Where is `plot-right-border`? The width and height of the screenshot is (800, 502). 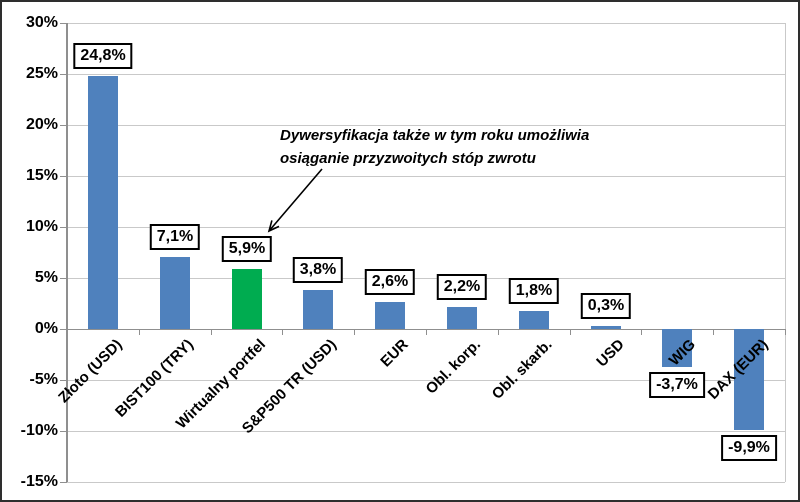
plot-right-border is located at coordinates (785, 252).